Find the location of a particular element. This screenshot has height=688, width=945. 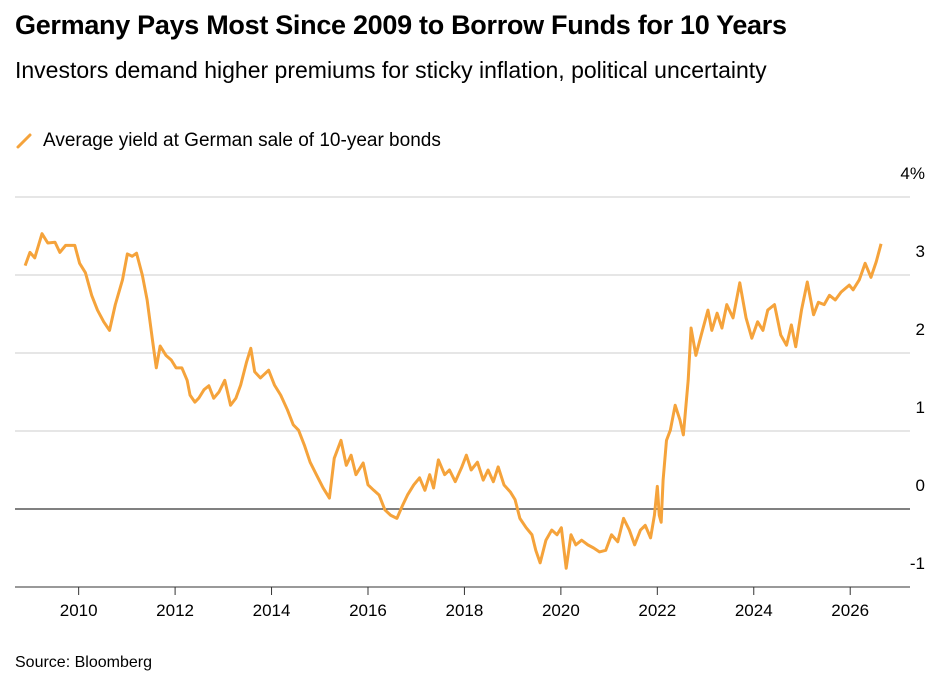

x-tick-label: 2016 is located at coordinates (368, 610).